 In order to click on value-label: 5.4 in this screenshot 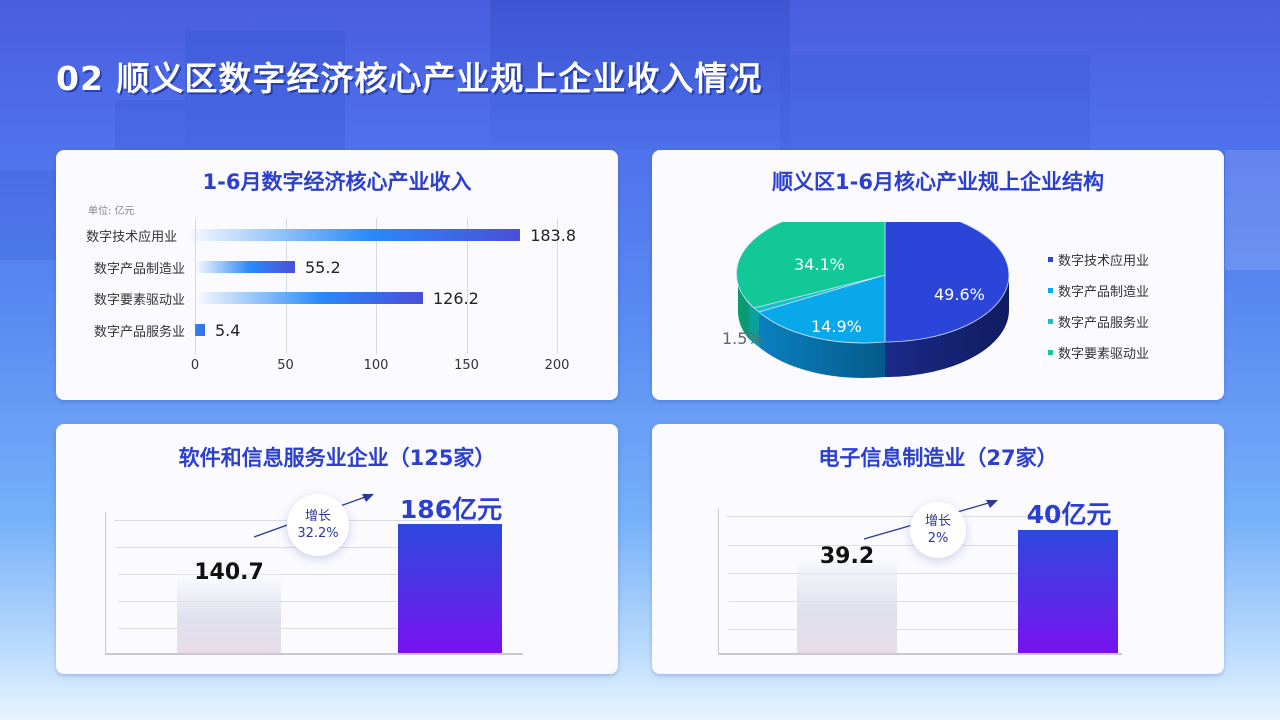, I will do `click(228, 330)`.